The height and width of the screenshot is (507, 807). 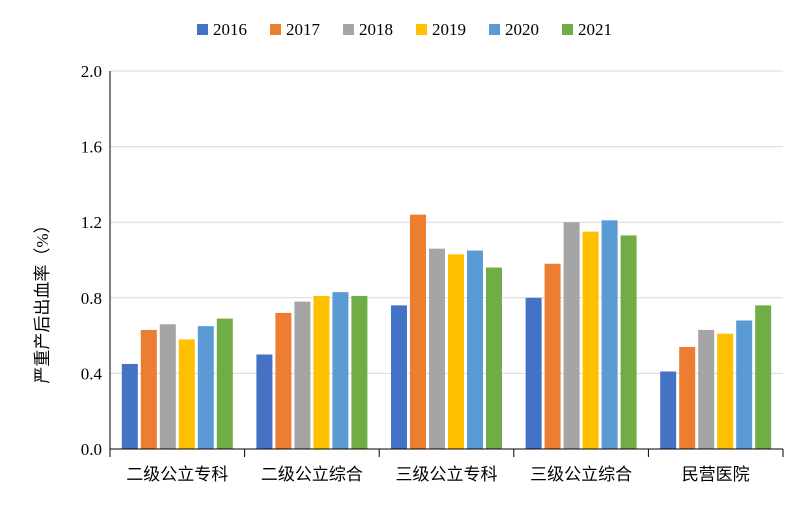 What do you see at coordinates (42, 299) in the screenshot?
I see `y-axis-title: 严重产后出血率（%）` at bounding box center [42, 299].